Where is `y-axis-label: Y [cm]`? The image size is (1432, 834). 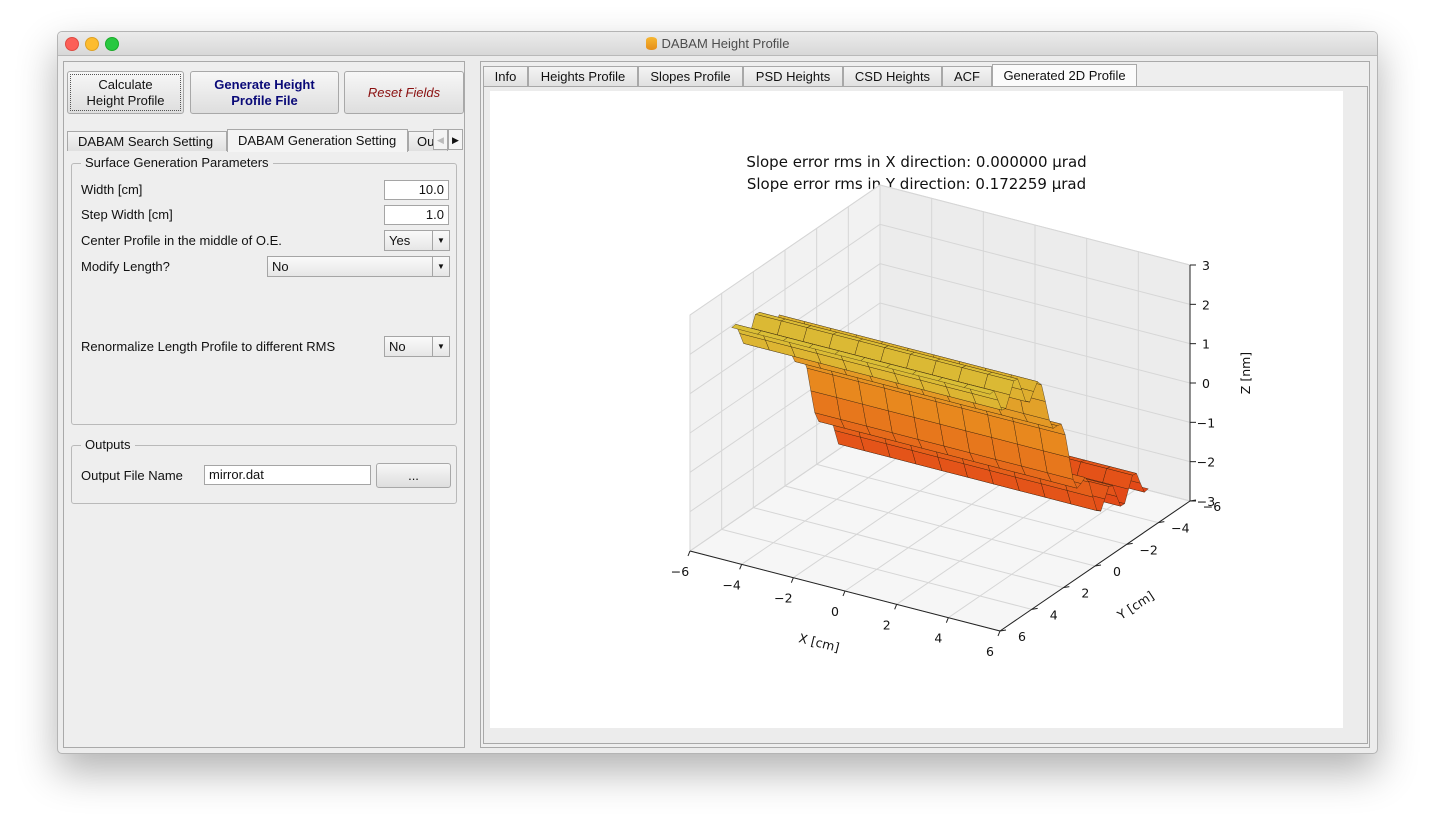 y-axis-label: Y [cm] is located at coordinates (1135, 605).